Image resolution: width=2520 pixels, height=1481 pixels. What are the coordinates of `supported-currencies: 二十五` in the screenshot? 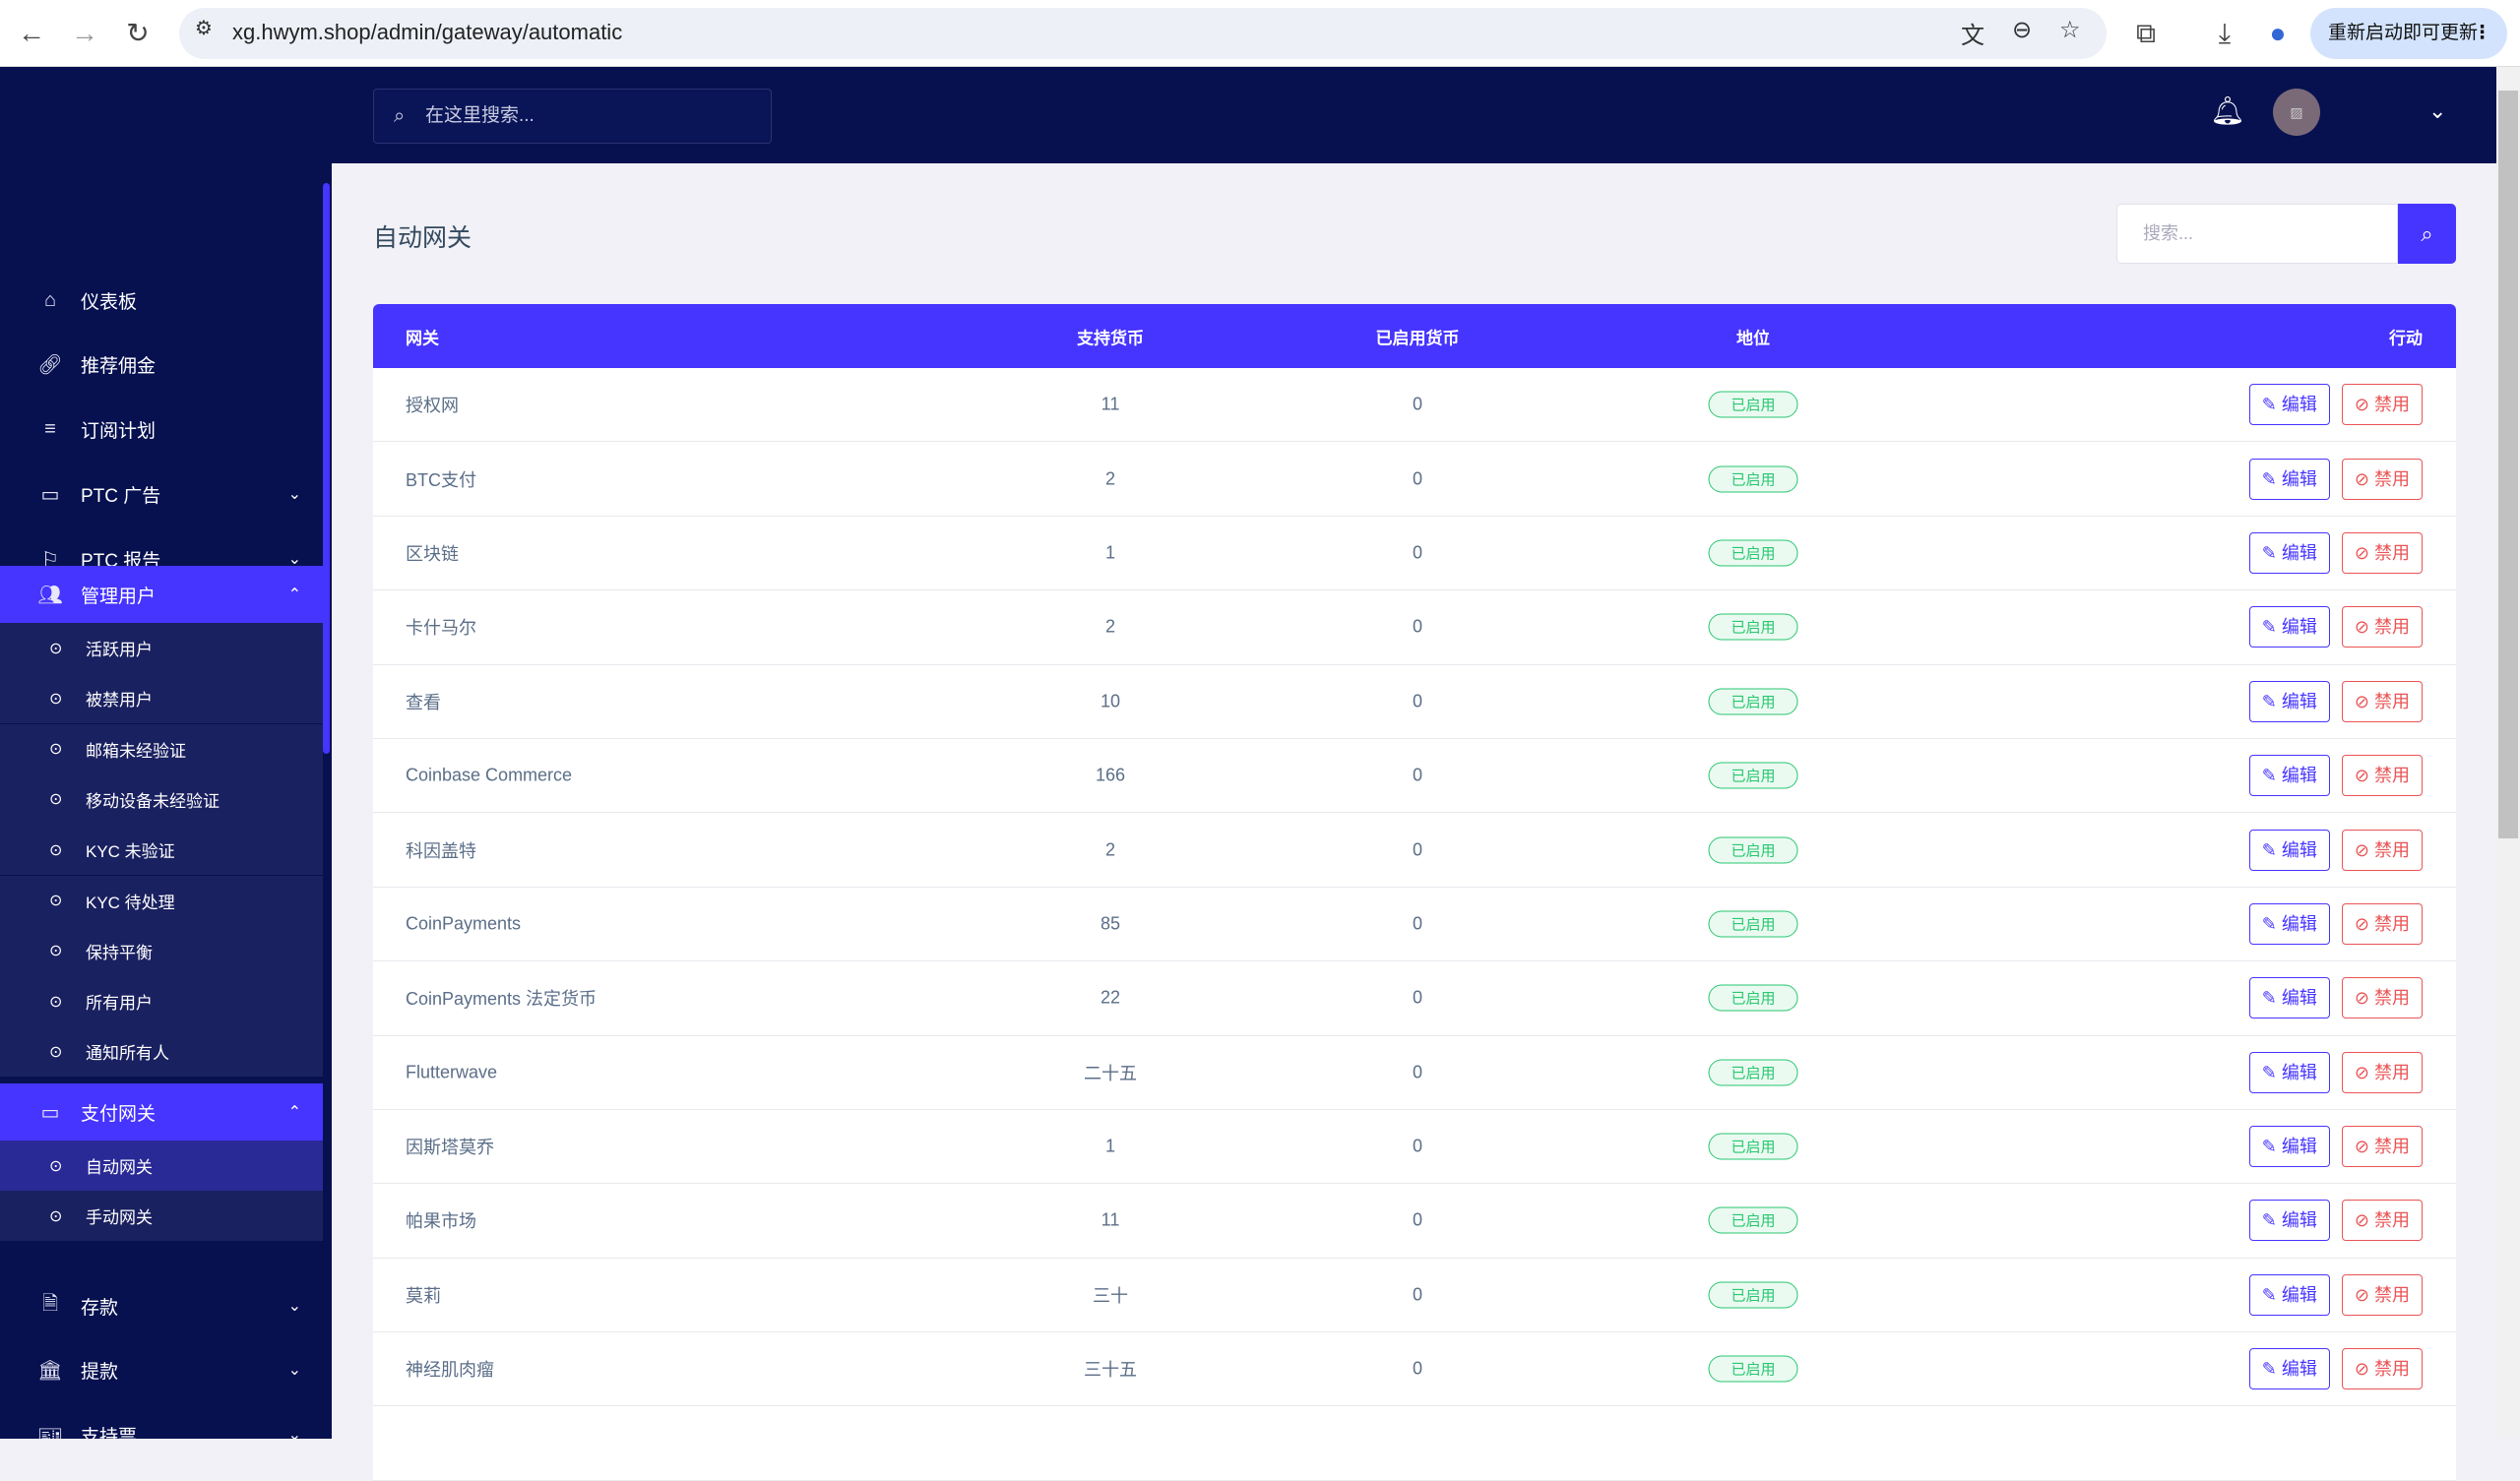 It's located at (1110, 1073).